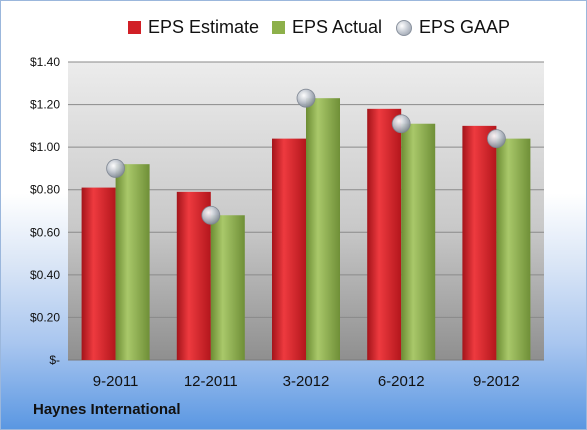 Image resolution: width=587 pixels, height=430 pixels. Describe the element at coordinates (54, 360) in the screenshot. I see `y-tick-label: $-` at that location.